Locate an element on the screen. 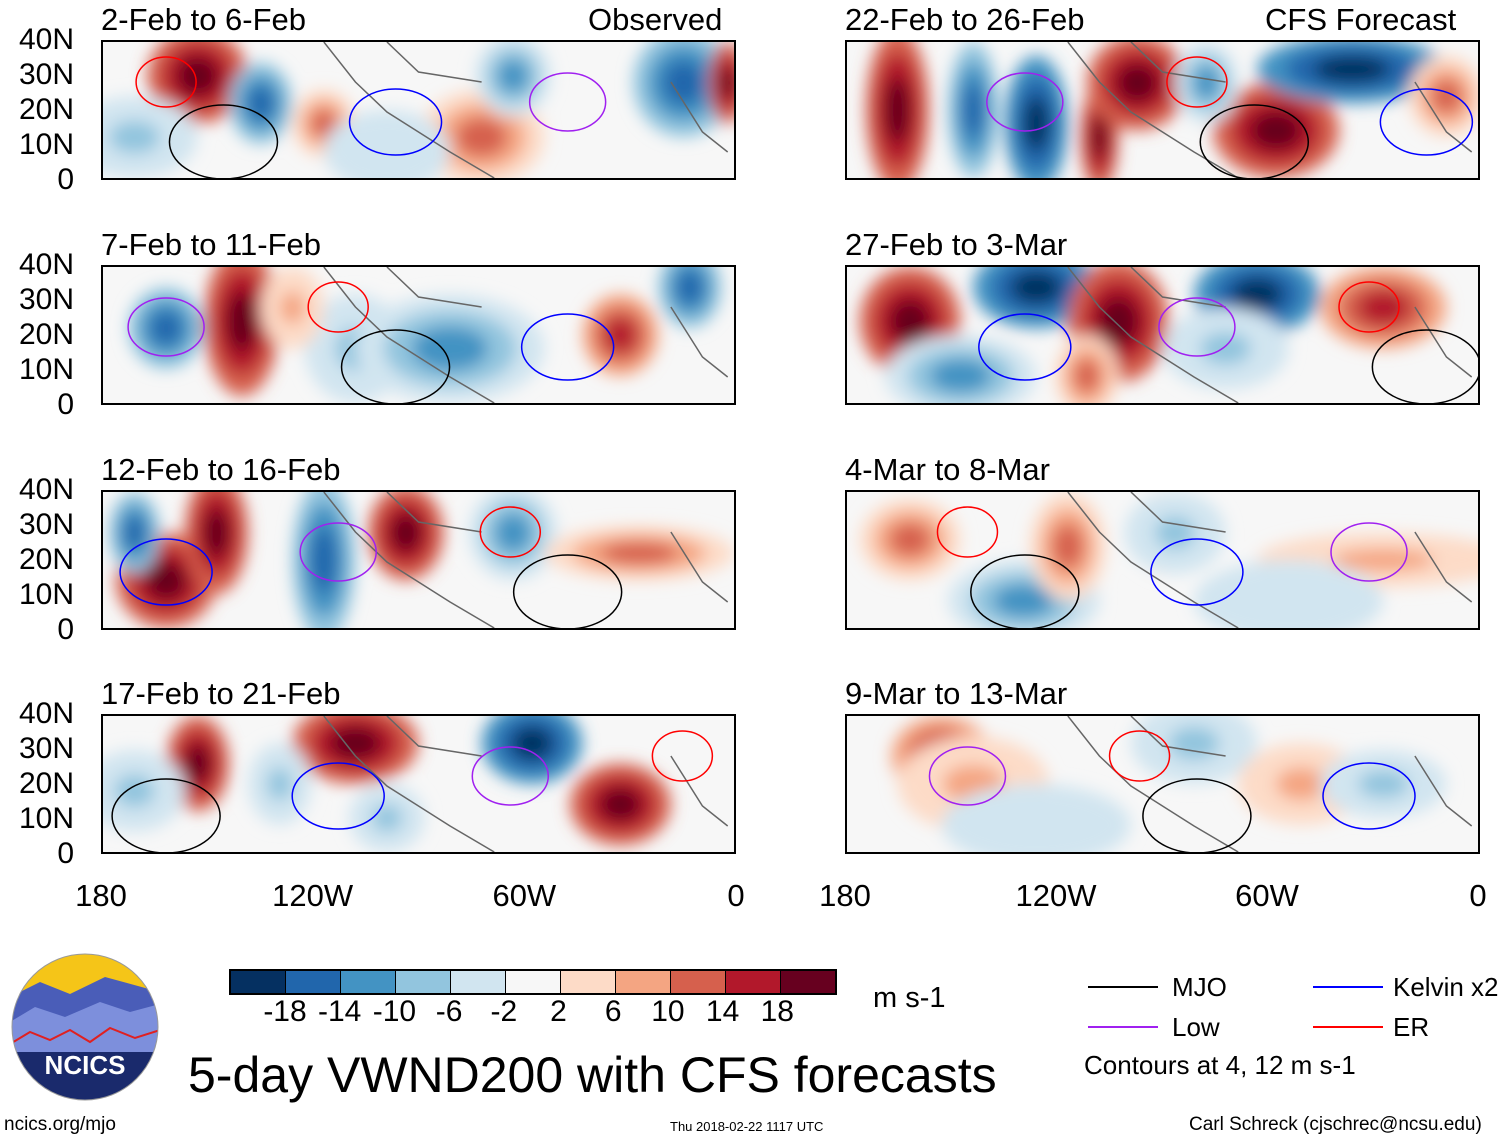 The image size is (1510, 1141). panel-title: 27-Feb to 3-Mar is located at coordinates (956, 244).